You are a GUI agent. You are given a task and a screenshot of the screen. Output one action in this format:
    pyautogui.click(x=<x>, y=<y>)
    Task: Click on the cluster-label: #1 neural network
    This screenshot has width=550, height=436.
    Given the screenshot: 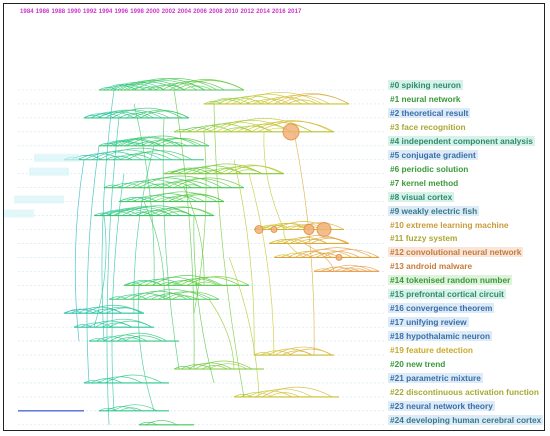 What is the action you would take?
    pyautogui.click(x=425, y=98)
    